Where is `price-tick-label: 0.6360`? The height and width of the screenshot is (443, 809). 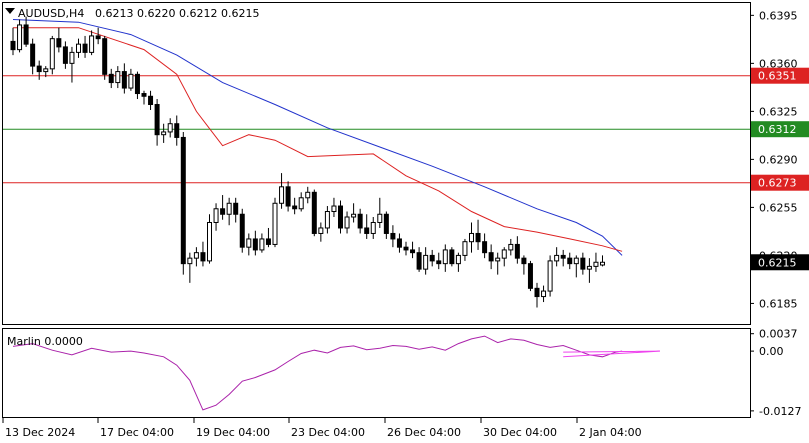
price-tick-label: 0.6360 is located at coordinates (778, 63).